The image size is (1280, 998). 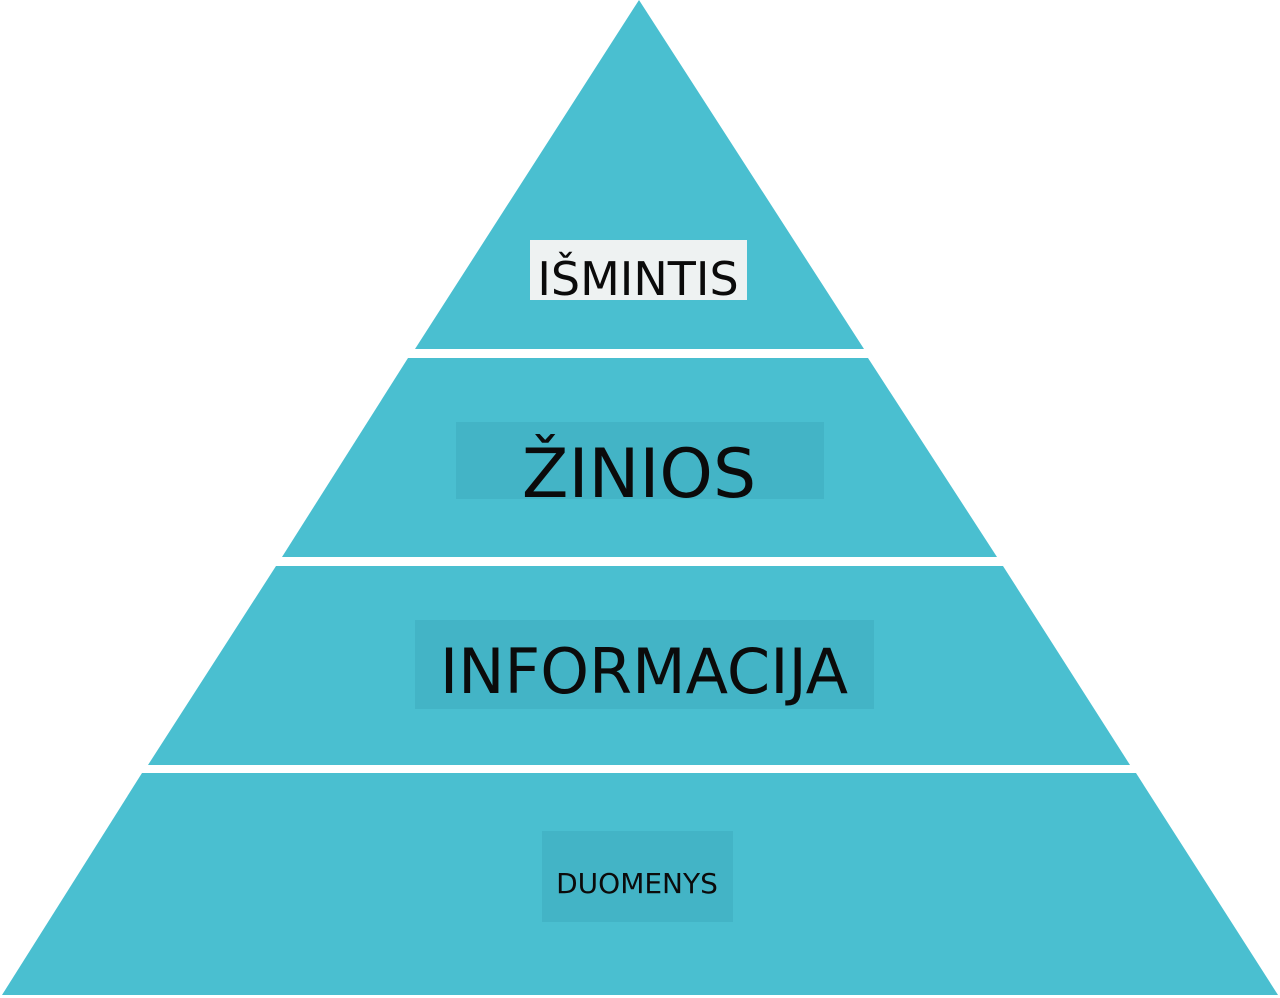 What do you see at coordinates (637, 883) in the screenshot?
I see `level-label-data: DUOMENYS` at bounding box center [637, 883].